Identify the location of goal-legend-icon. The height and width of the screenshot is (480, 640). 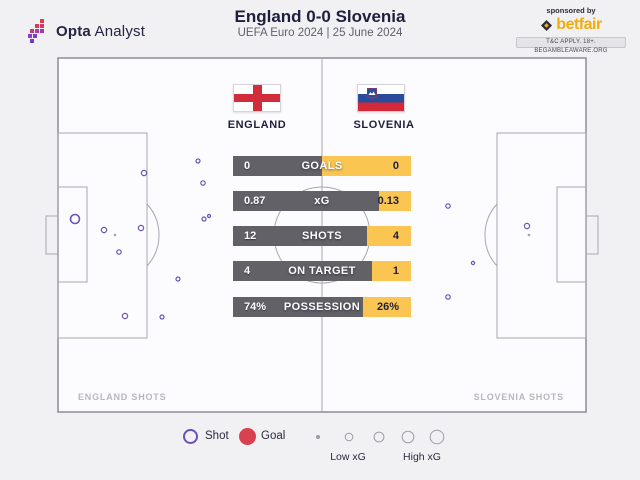
(247, 436).